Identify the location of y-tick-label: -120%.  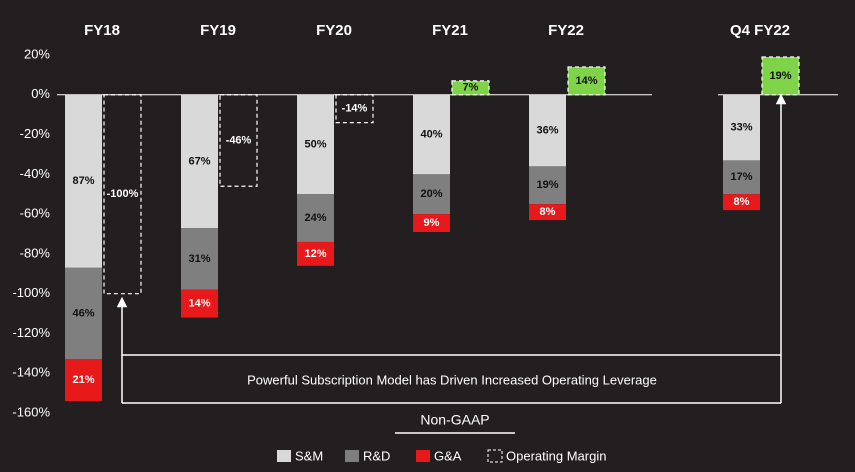
(31, 332).